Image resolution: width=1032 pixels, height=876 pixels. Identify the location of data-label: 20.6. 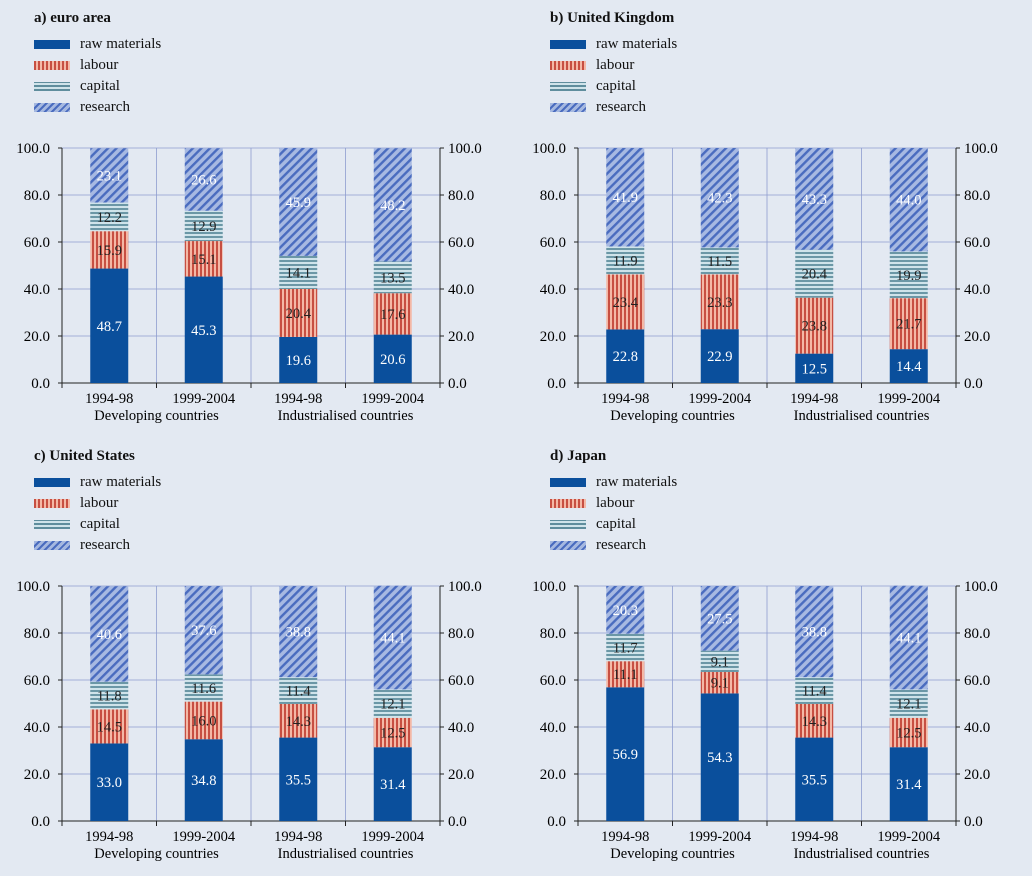
(392, 360).